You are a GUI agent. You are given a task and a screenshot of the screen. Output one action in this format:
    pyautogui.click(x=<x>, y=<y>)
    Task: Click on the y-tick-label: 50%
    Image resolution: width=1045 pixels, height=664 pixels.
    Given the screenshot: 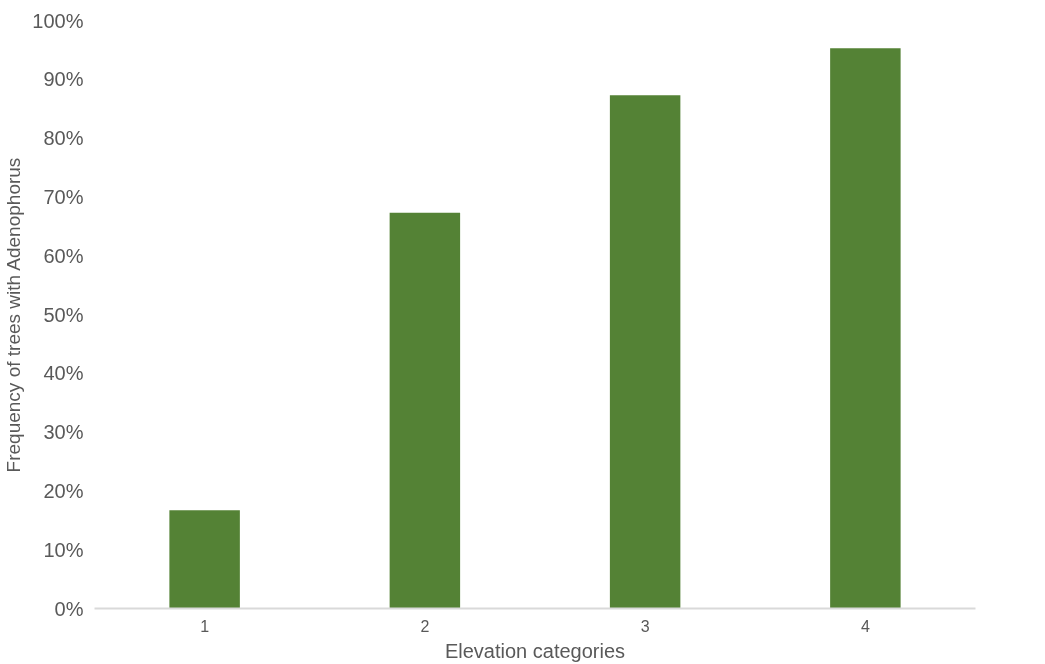 What is the action you would take?
    pyautogui.click(x=63, y=314)
    